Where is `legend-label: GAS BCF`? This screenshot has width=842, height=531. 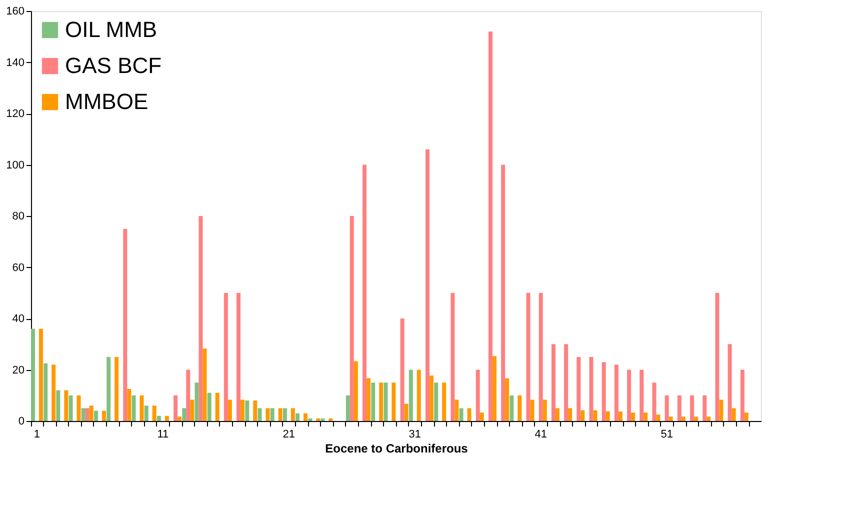
legend-label: GAS BCF is located at coordinates (113, 65).